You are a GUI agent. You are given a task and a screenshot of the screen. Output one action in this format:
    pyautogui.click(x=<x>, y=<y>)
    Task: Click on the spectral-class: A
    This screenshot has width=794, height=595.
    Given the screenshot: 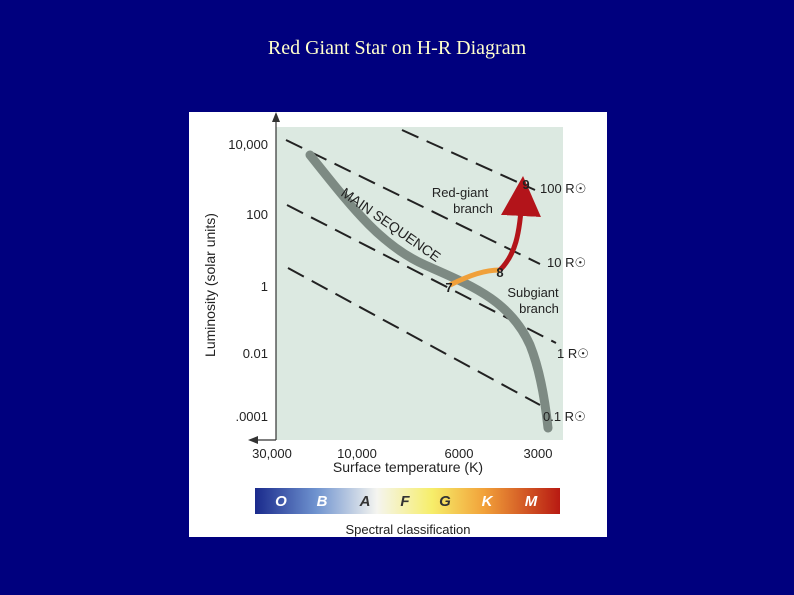 What is the action you would take?
    pyautogui.click(x=365, y=501)
    